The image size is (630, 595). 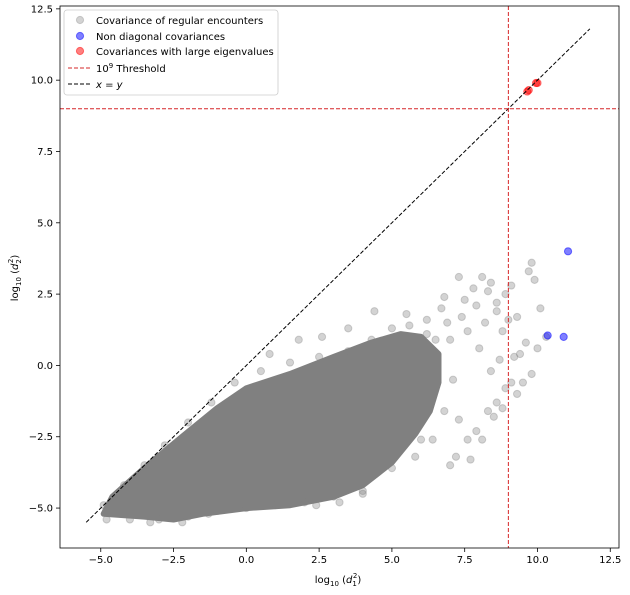 I want to click on x-tick-label: 12.5, so click(x=610, y=560).